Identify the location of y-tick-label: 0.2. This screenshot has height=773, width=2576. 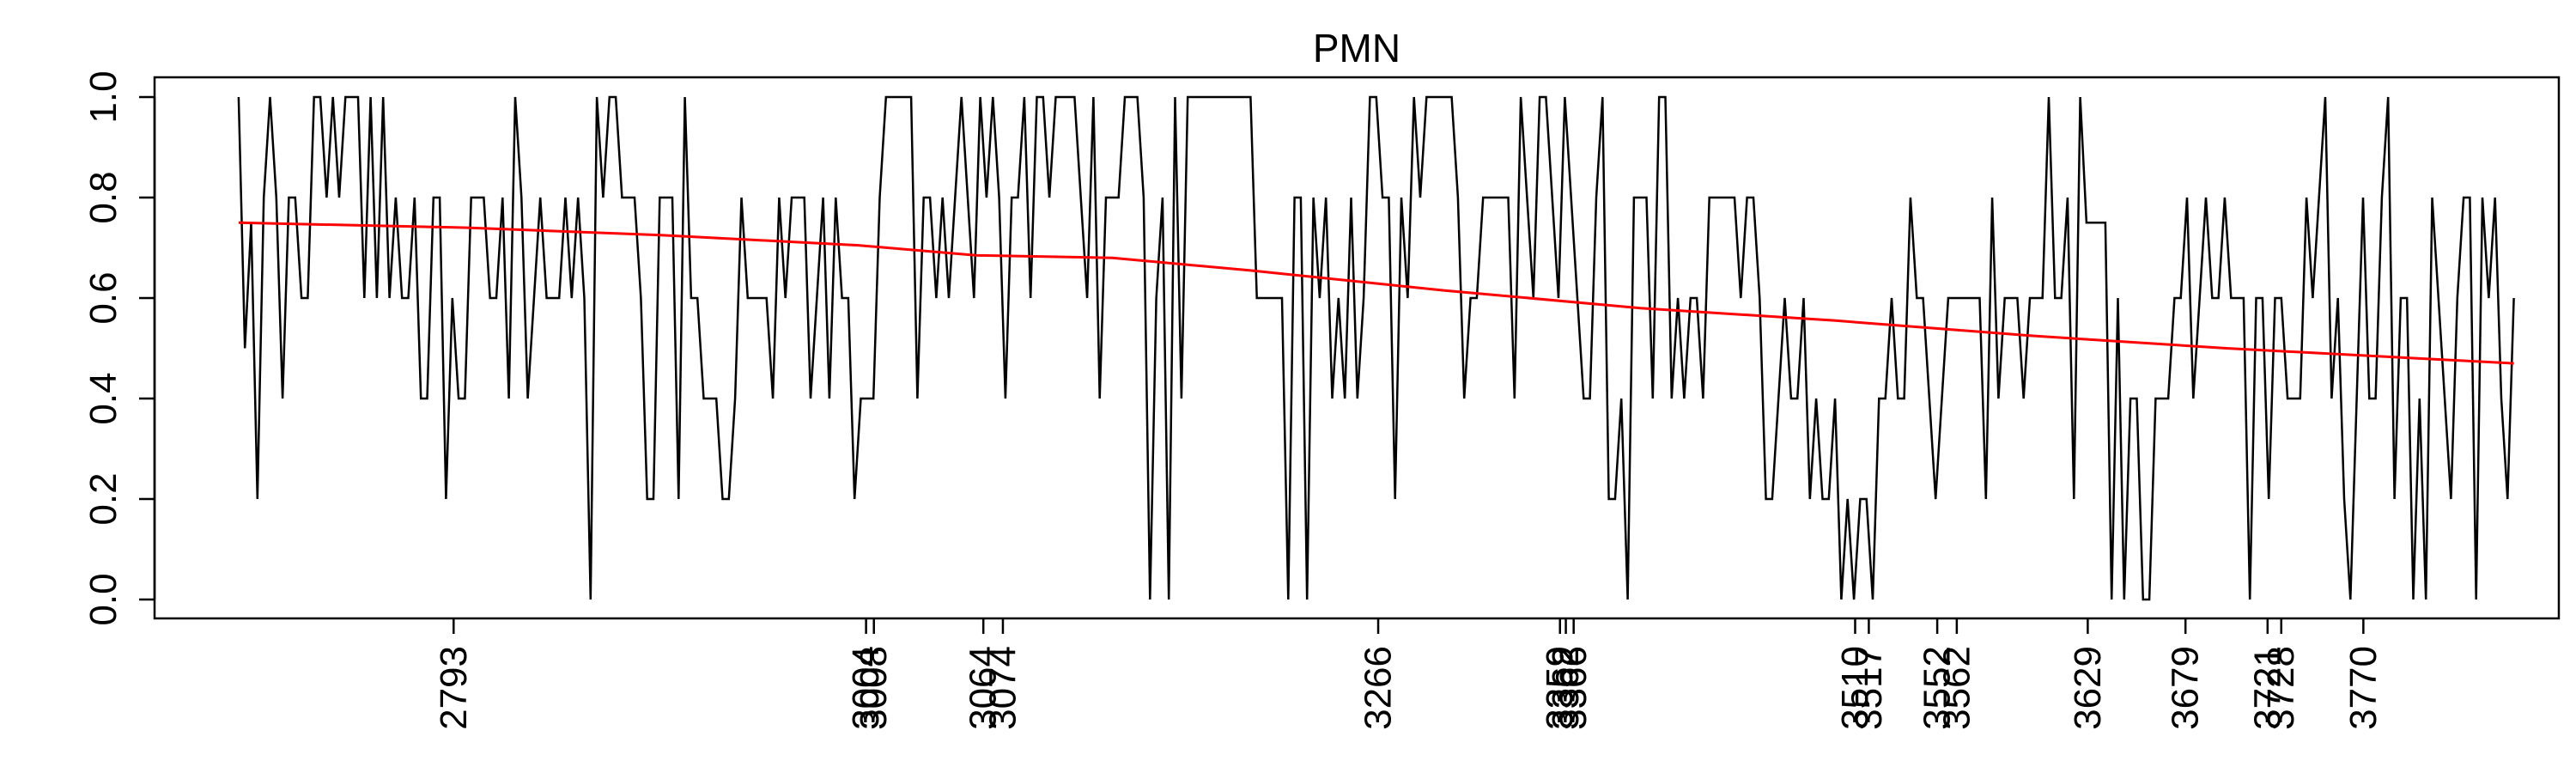
(104, 498).